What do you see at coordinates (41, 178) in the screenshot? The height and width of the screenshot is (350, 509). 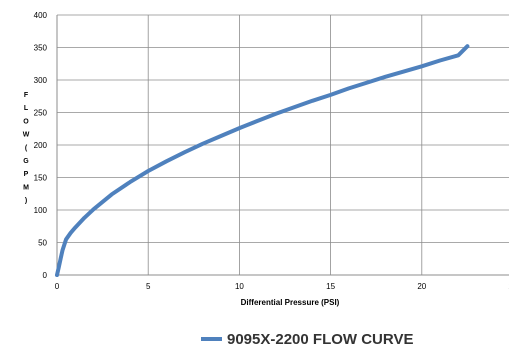 I see `y-tick-label: 150` at bounding box center [41, 178].